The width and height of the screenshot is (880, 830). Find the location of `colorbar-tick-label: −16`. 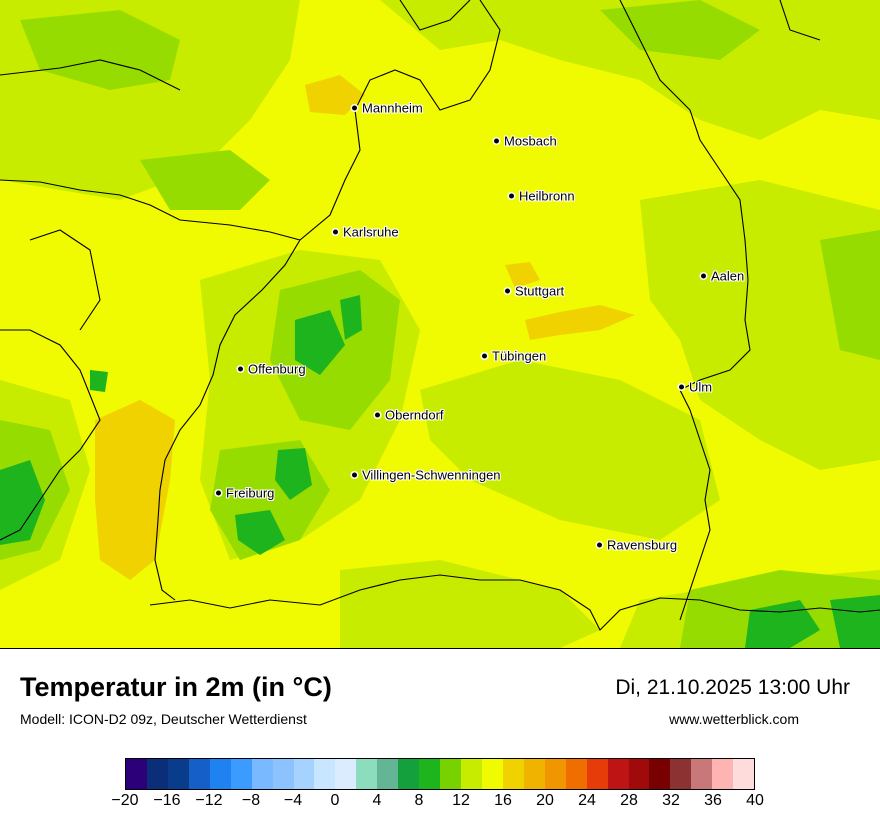

colorbar-tick-label: −16 is located at coordinates (167, 800).